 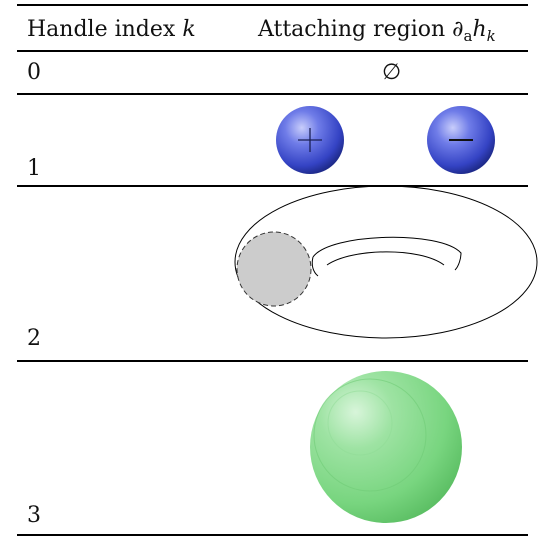 I want to click on header-col1-text: Handle index, so click(x=105, y=29).